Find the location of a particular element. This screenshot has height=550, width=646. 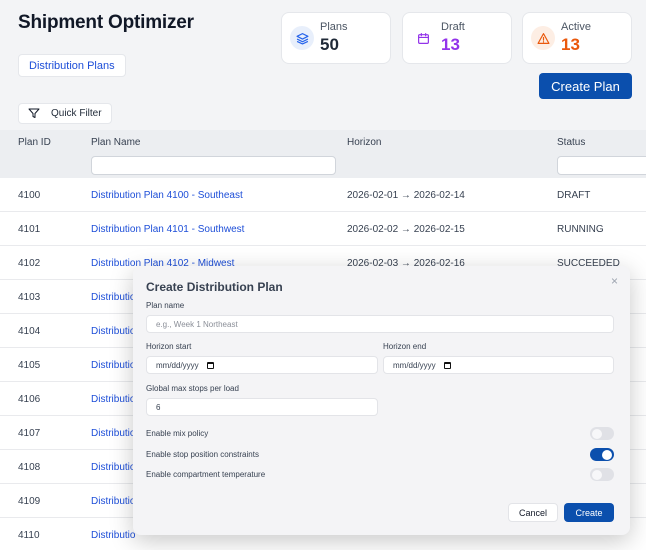

table-header: Plan ID Plan Name Horizon Status is located at coordinates (323, 142).